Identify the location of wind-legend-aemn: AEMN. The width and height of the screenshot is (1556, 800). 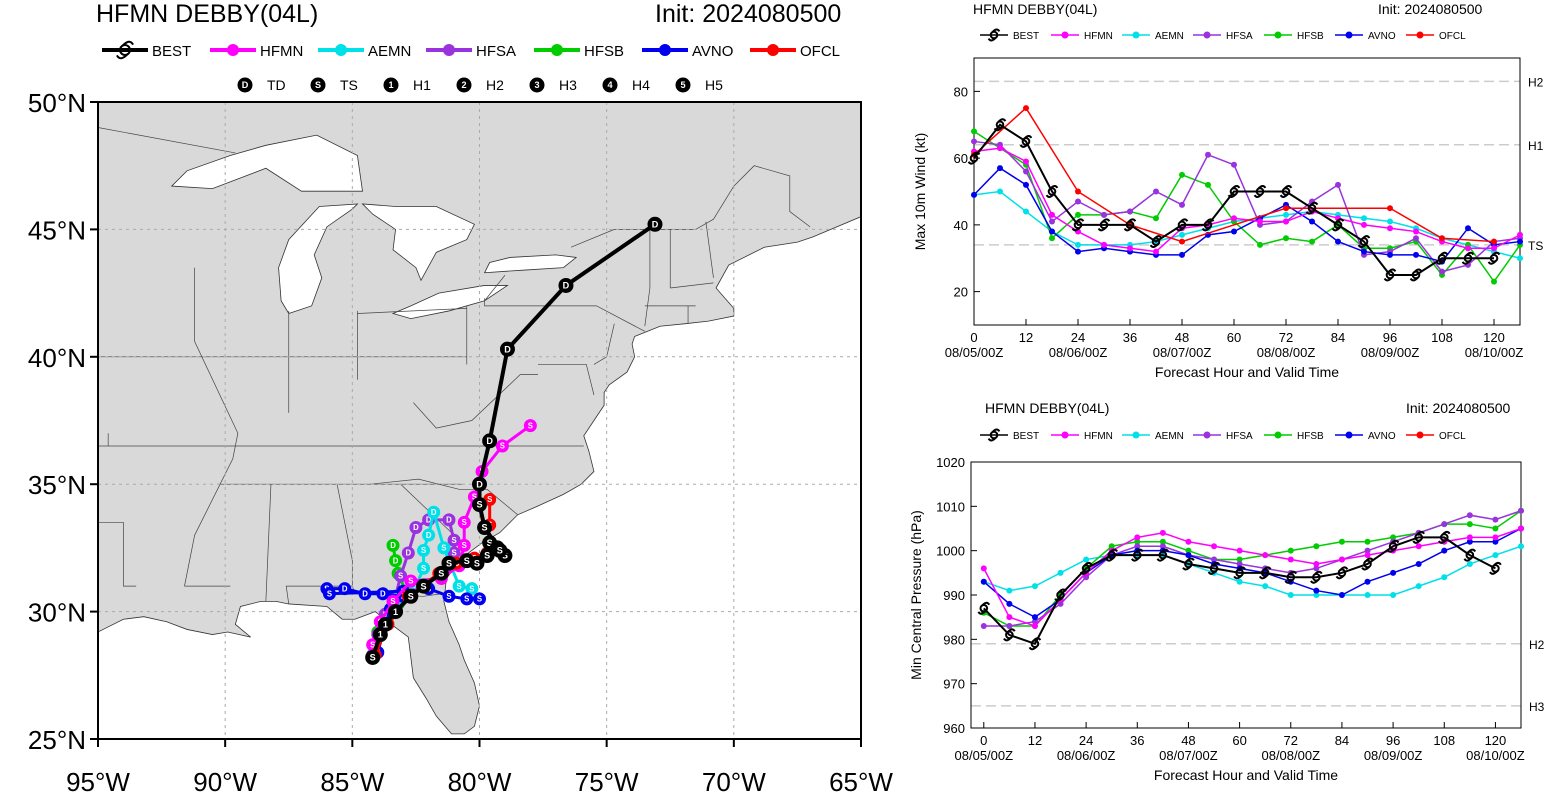
(1153, 36).